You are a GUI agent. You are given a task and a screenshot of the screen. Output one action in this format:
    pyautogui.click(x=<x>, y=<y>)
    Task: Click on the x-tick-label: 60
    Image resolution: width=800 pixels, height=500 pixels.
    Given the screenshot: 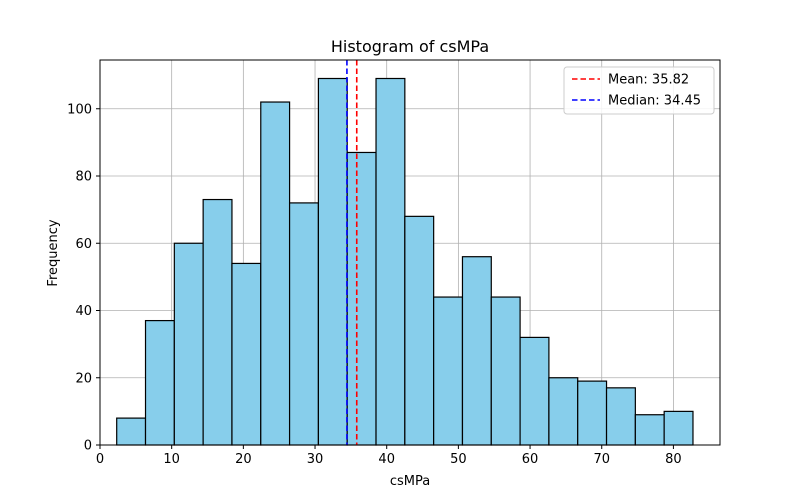 What is the action you would take?
    pyautogui.click(x=530, y=459)
    